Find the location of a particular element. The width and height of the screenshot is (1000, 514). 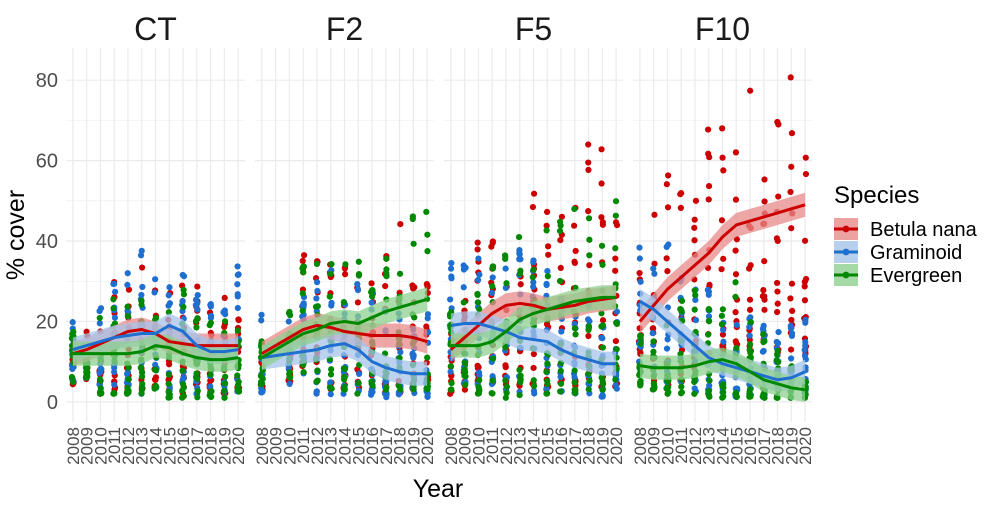

x-tick-label: 2015 is located at coordinates (736, 446).